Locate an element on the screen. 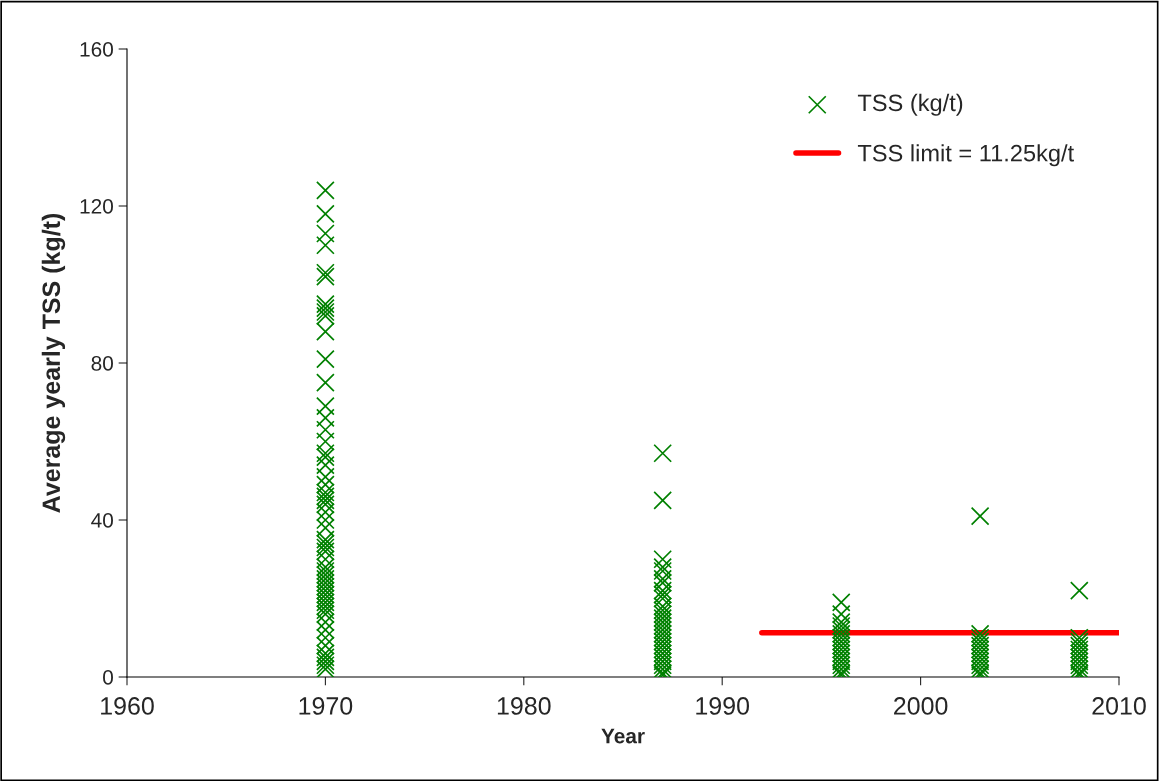  x-tick-label: 2000 is located at coordinates (921, 706).